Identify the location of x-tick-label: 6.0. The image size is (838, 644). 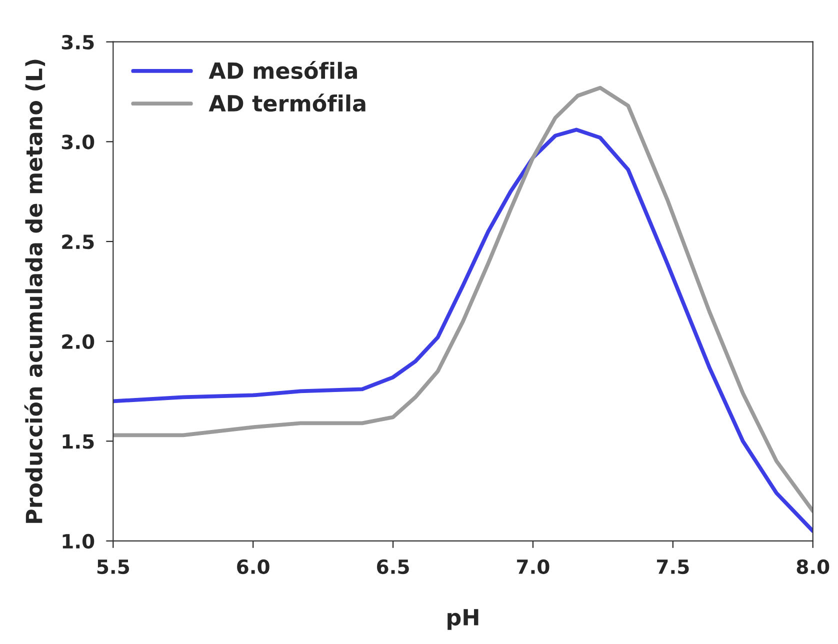
(253, 566).